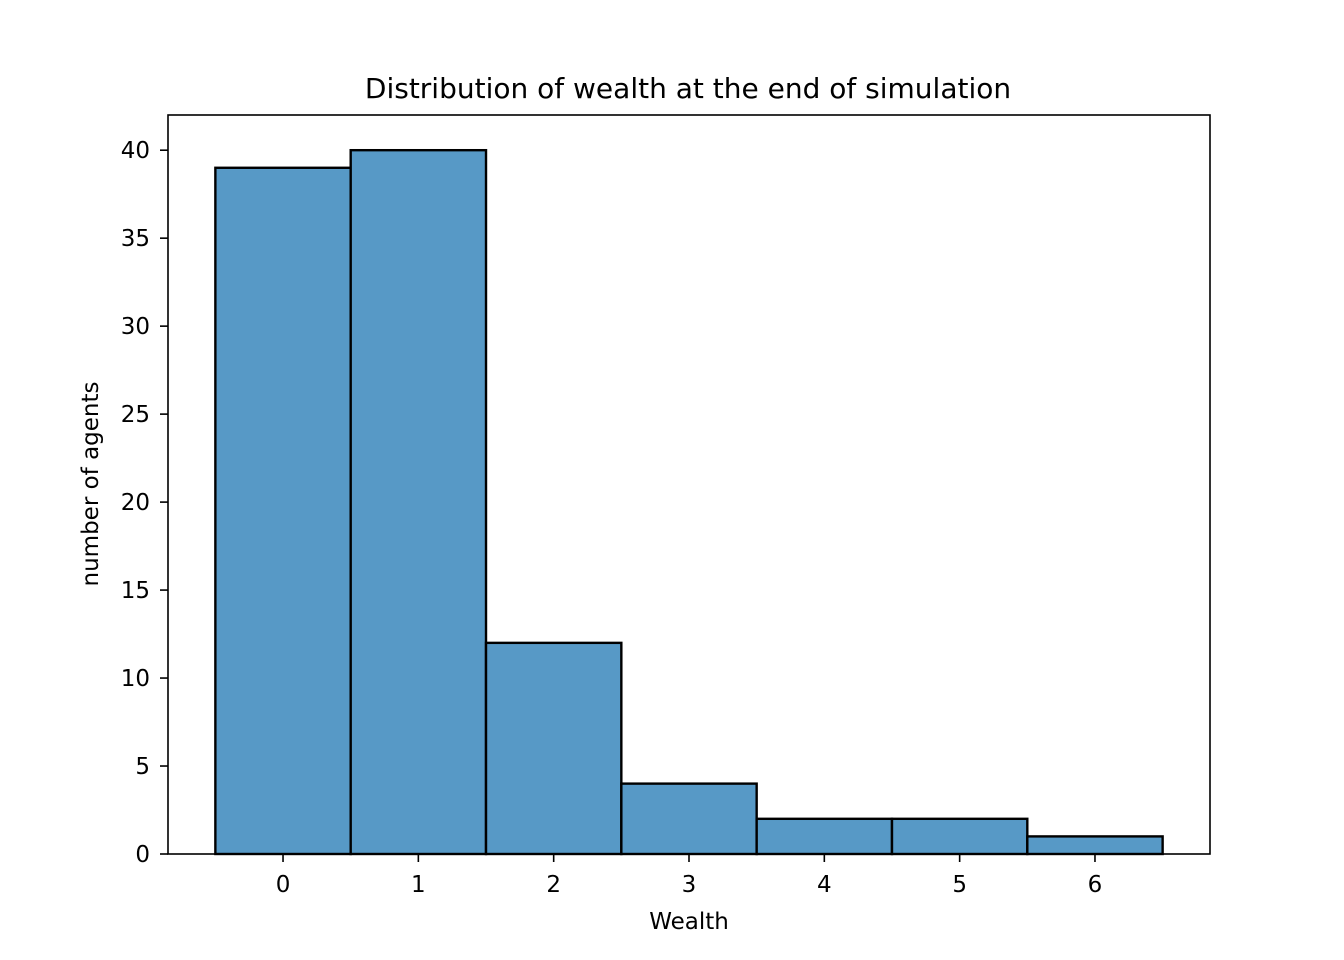 The width and height of the screenshot is (1344, 960). Describe the element at coordinates (1095, 885) in the screenshot. I see `x-tick-label: 6` at that location.